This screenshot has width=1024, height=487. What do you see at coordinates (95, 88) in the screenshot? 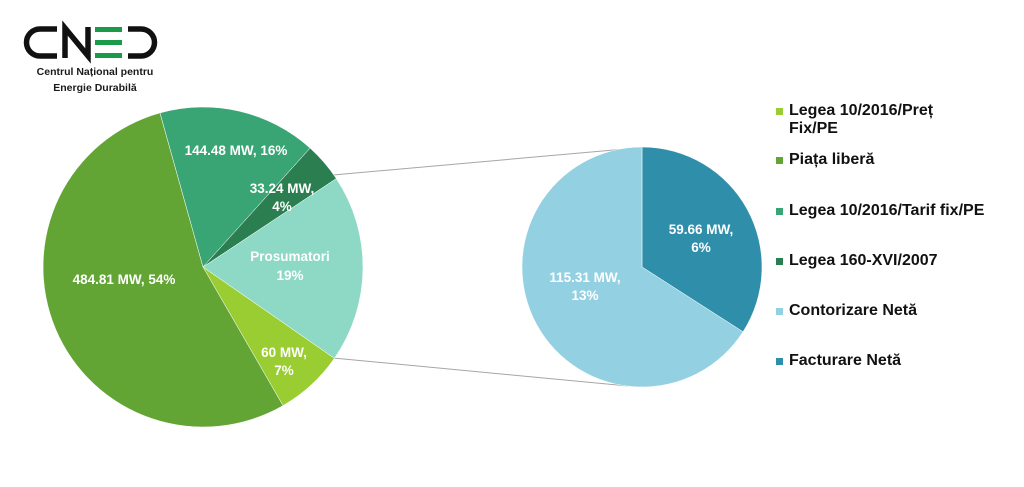
I see `logo-line-2: Energie Durabilă` at bounding box center [95, 88].